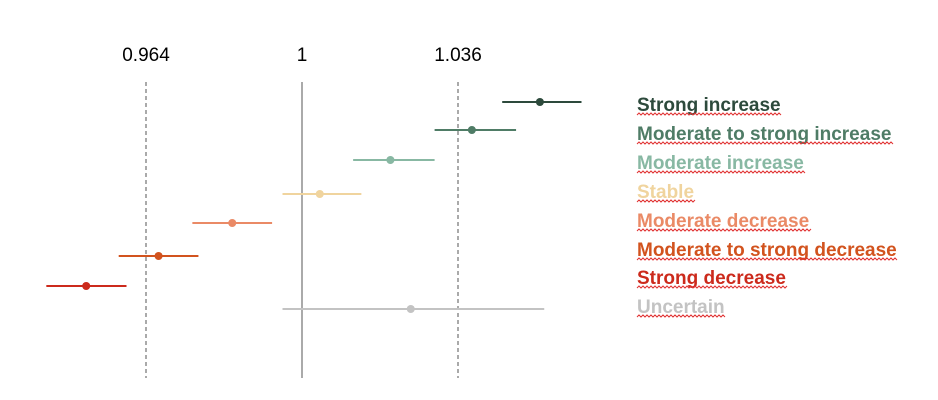 This screenshot has height=400, width=938. I want to click on legend-label: Moderate to strong increase, so click(764, 134).